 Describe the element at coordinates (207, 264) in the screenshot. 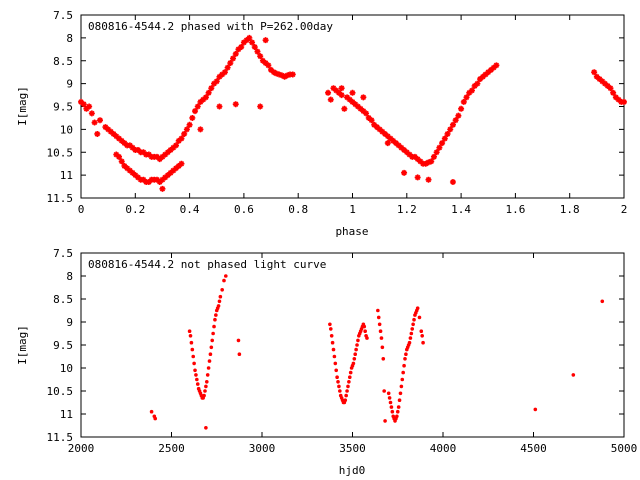

I see `chart-title-not-phased: 080816-4544.2 not phased light curve` at that location.